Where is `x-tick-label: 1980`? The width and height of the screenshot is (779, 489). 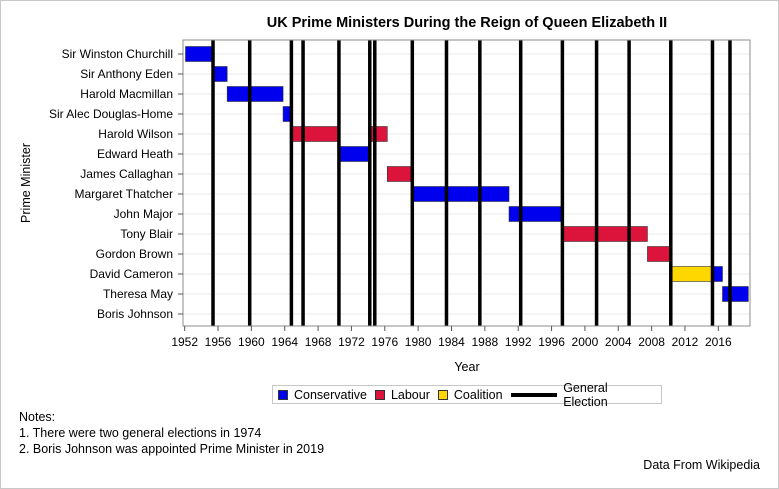 x-tick-label: 1980 is located at coordinates (418, 342).